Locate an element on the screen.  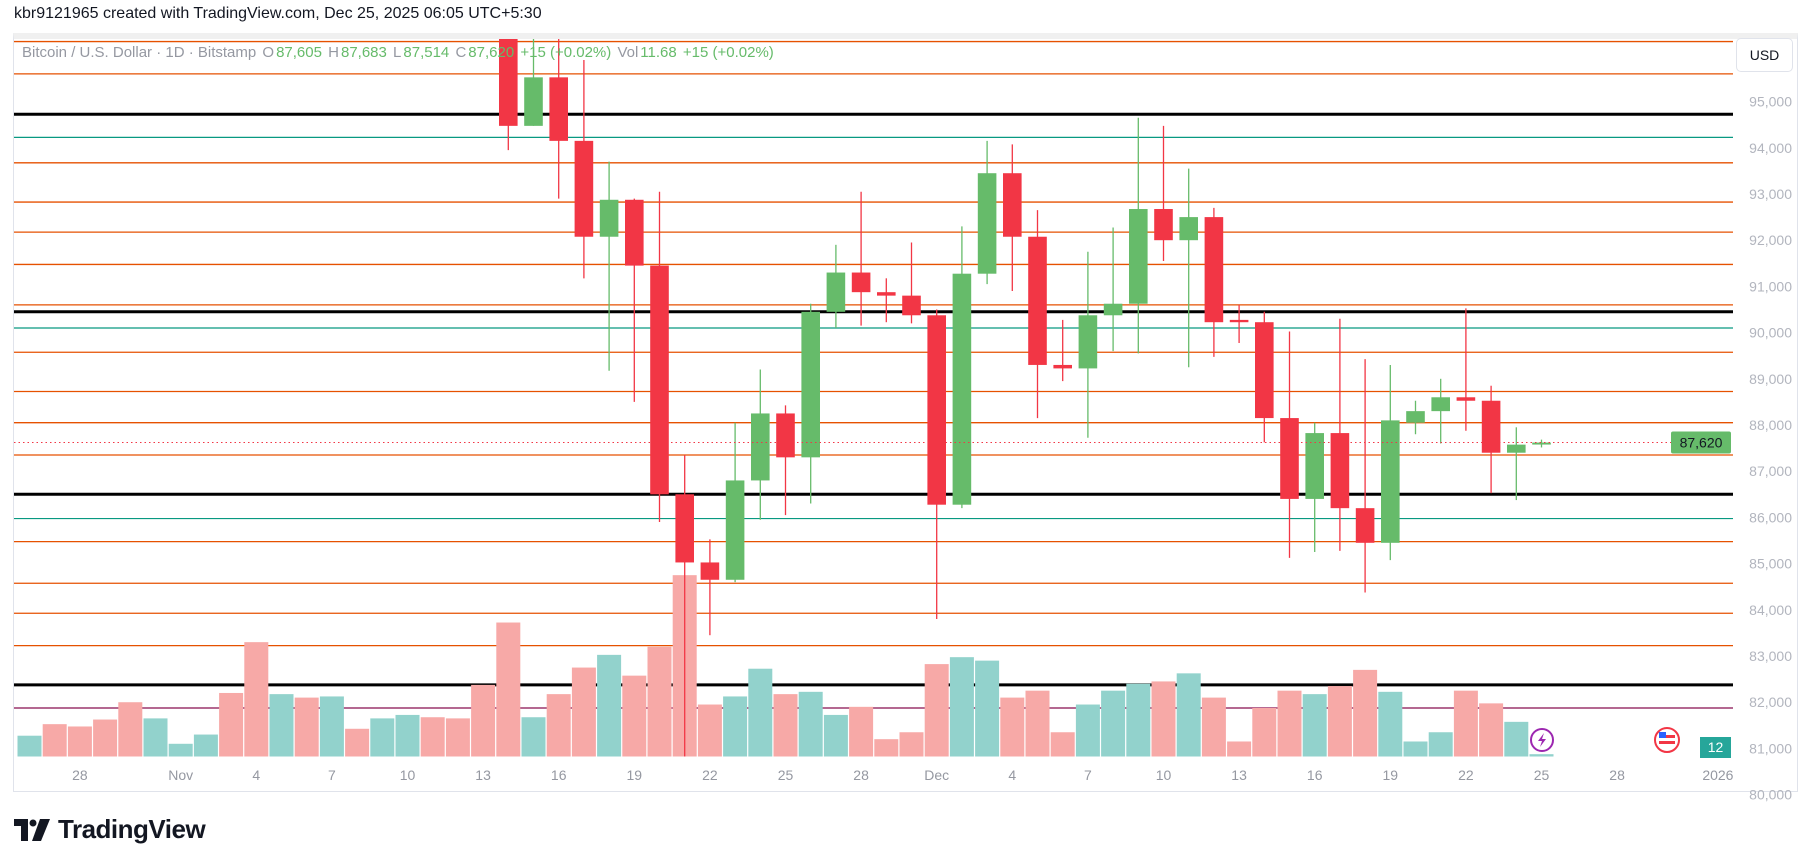
price-axis-label: 85,000 is located at coordinates (1770, 564).